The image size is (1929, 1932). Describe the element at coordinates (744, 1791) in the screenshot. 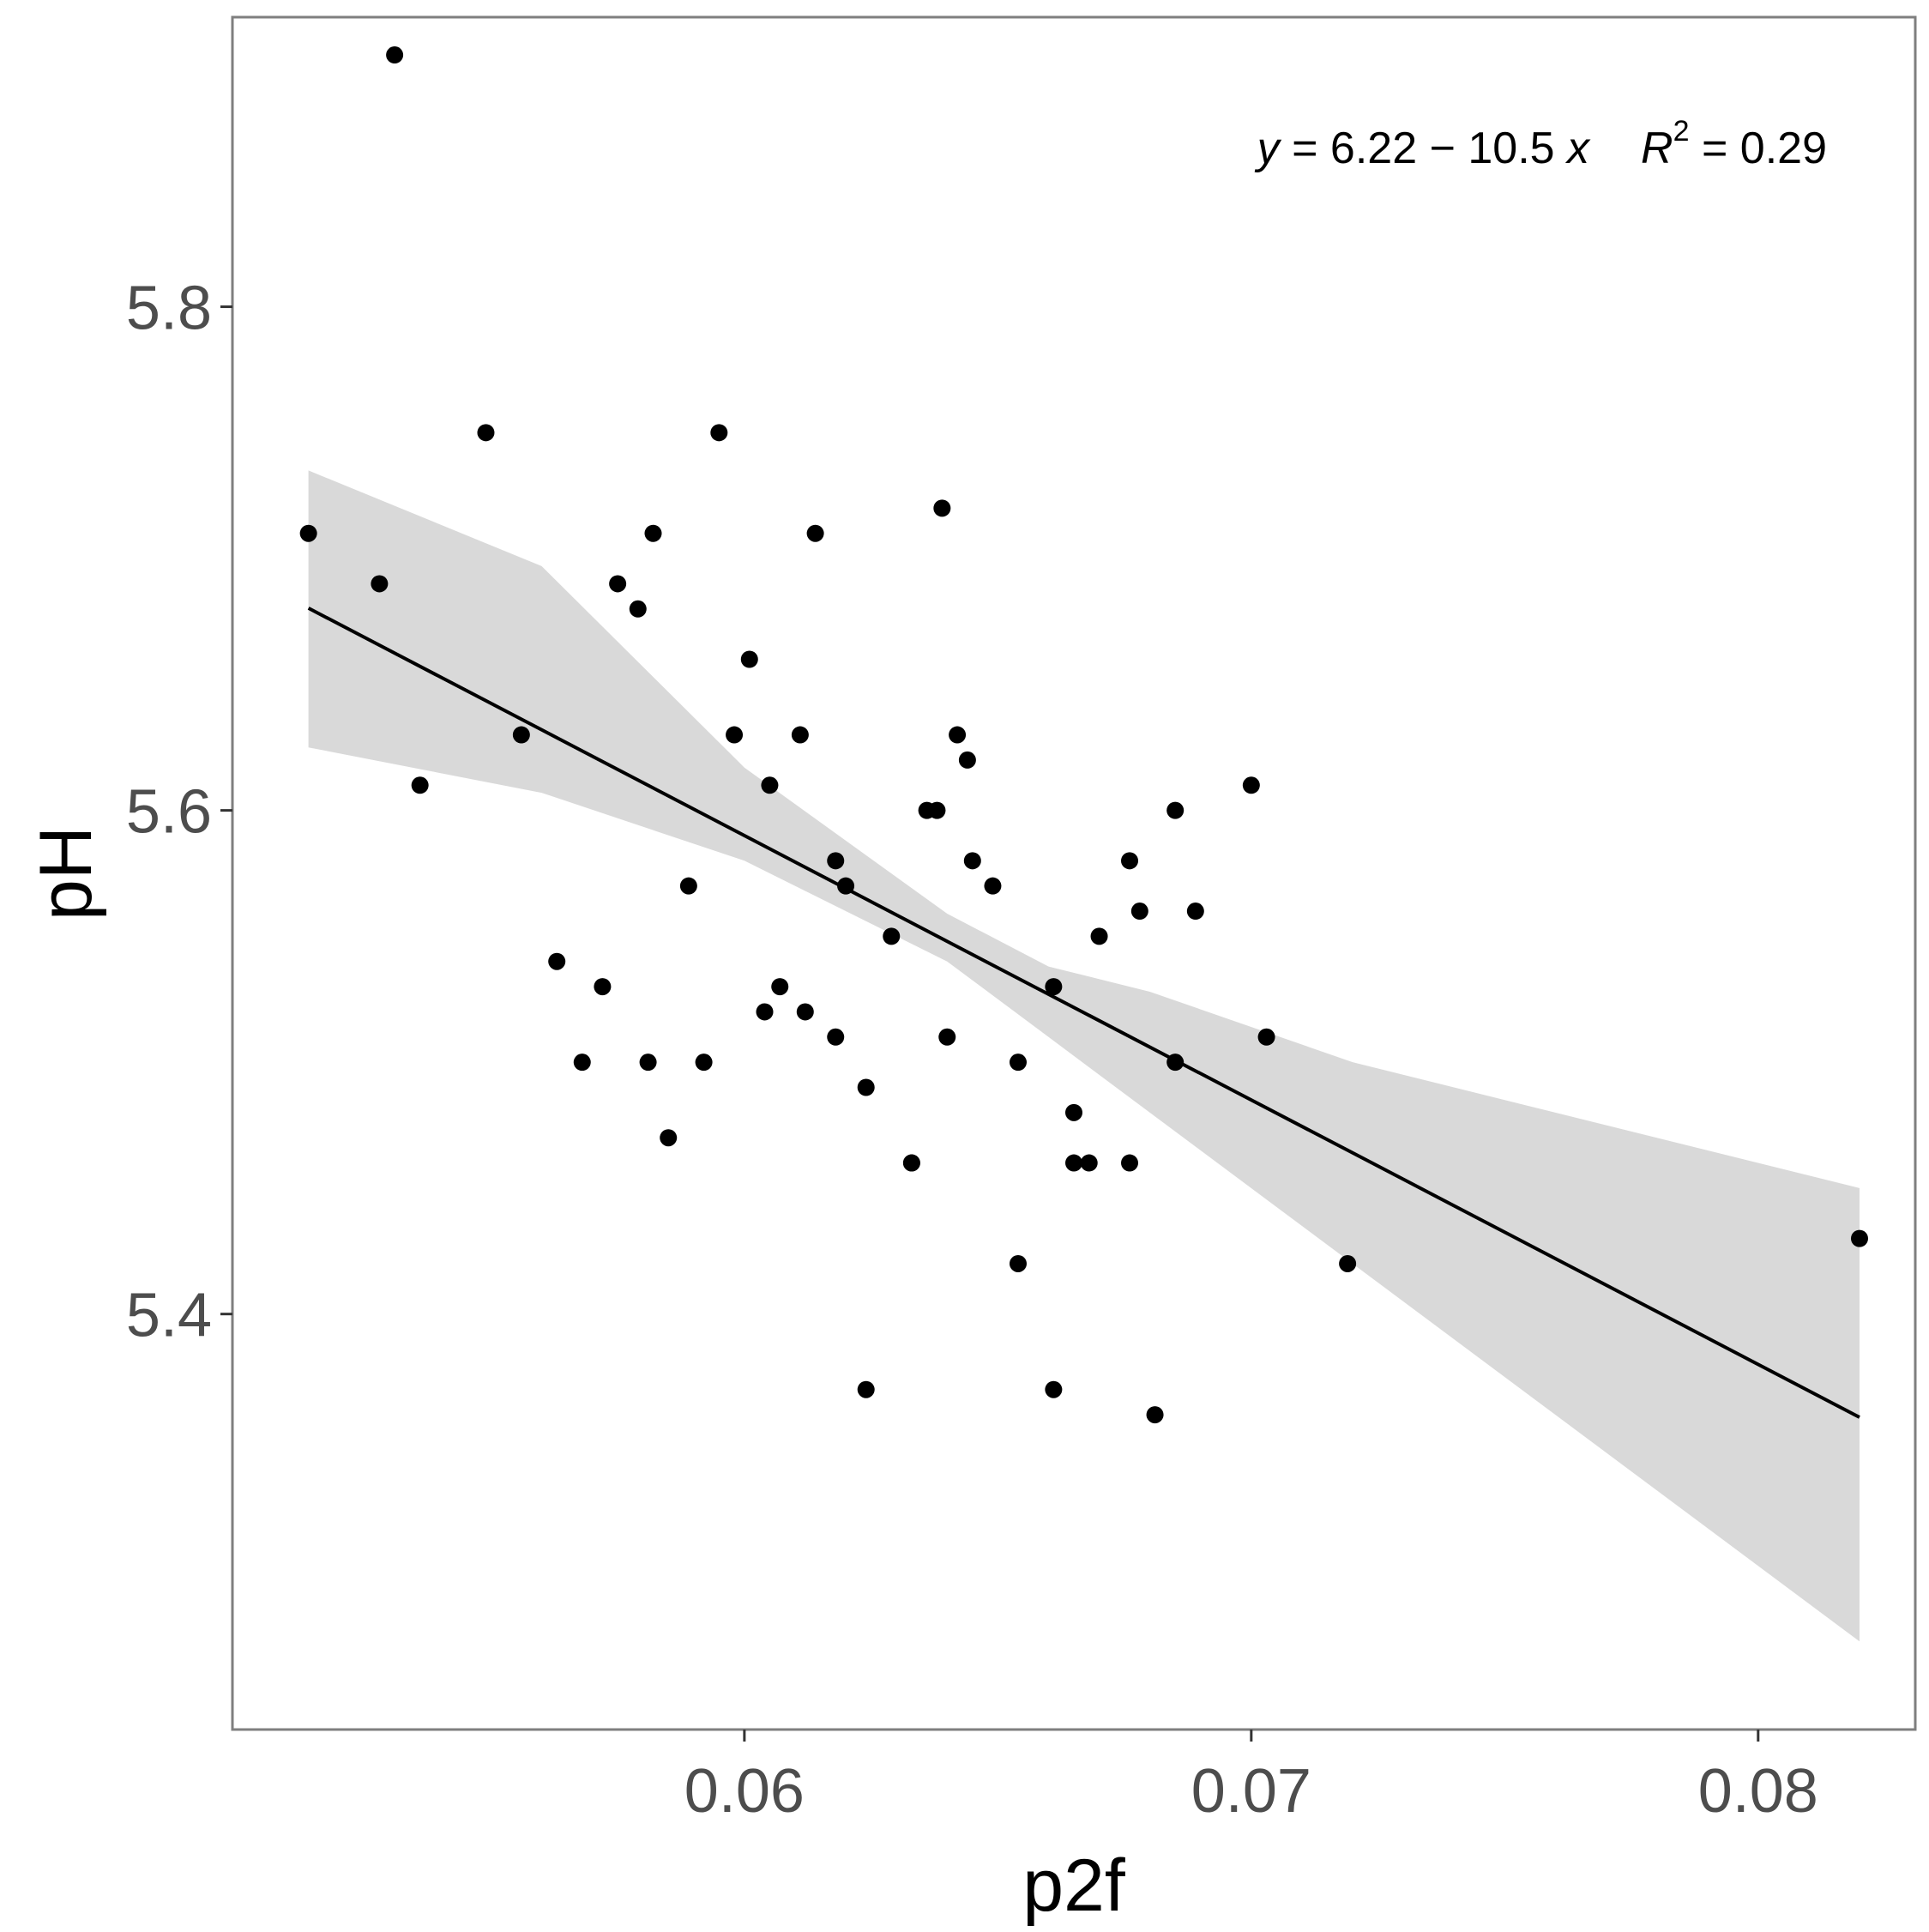

I see `x-tick-label: 0.06` at that location.